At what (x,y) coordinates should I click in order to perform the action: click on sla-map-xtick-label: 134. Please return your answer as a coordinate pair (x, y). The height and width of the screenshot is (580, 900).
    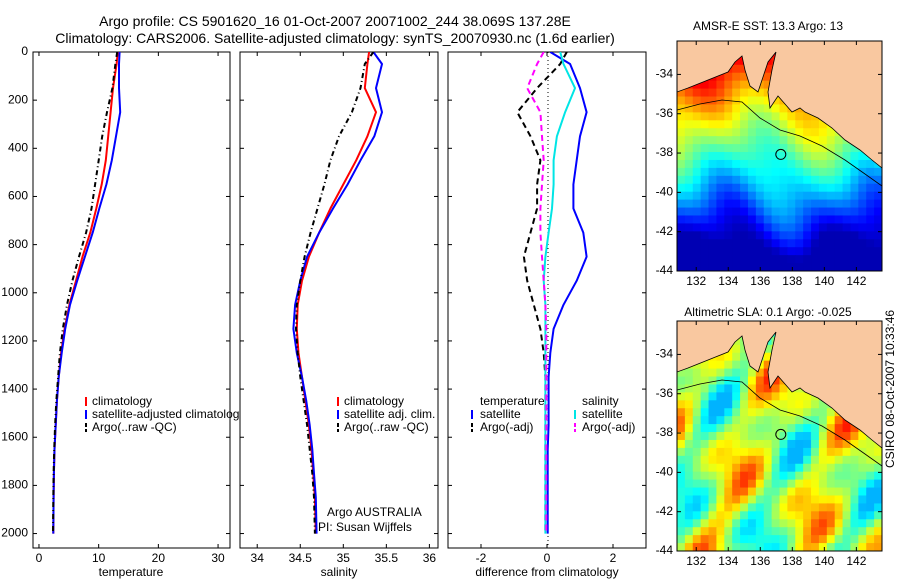
    Looking at the image, I should click on (728, 561).